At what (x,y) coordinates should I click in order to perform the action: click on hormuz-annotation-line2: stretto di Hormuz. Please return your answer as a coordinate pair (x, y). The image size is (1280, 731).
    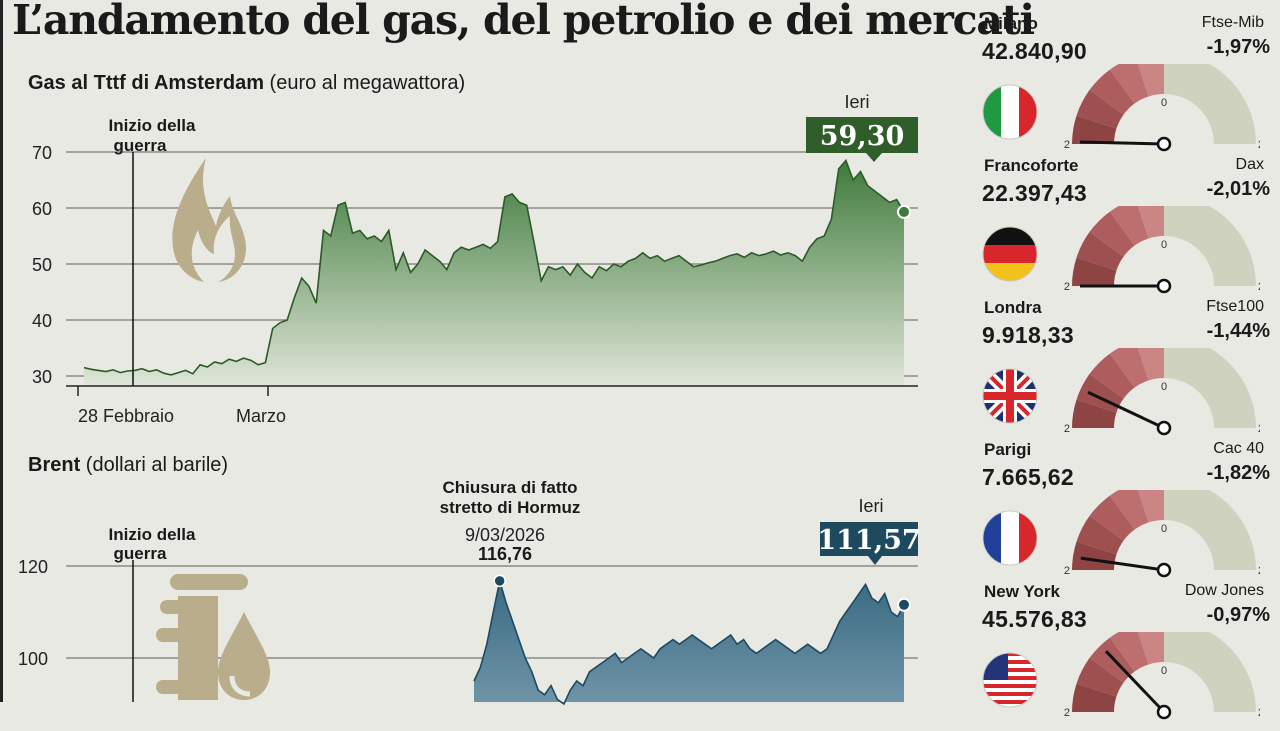
    Looking at the image, I should click on (510, 507).